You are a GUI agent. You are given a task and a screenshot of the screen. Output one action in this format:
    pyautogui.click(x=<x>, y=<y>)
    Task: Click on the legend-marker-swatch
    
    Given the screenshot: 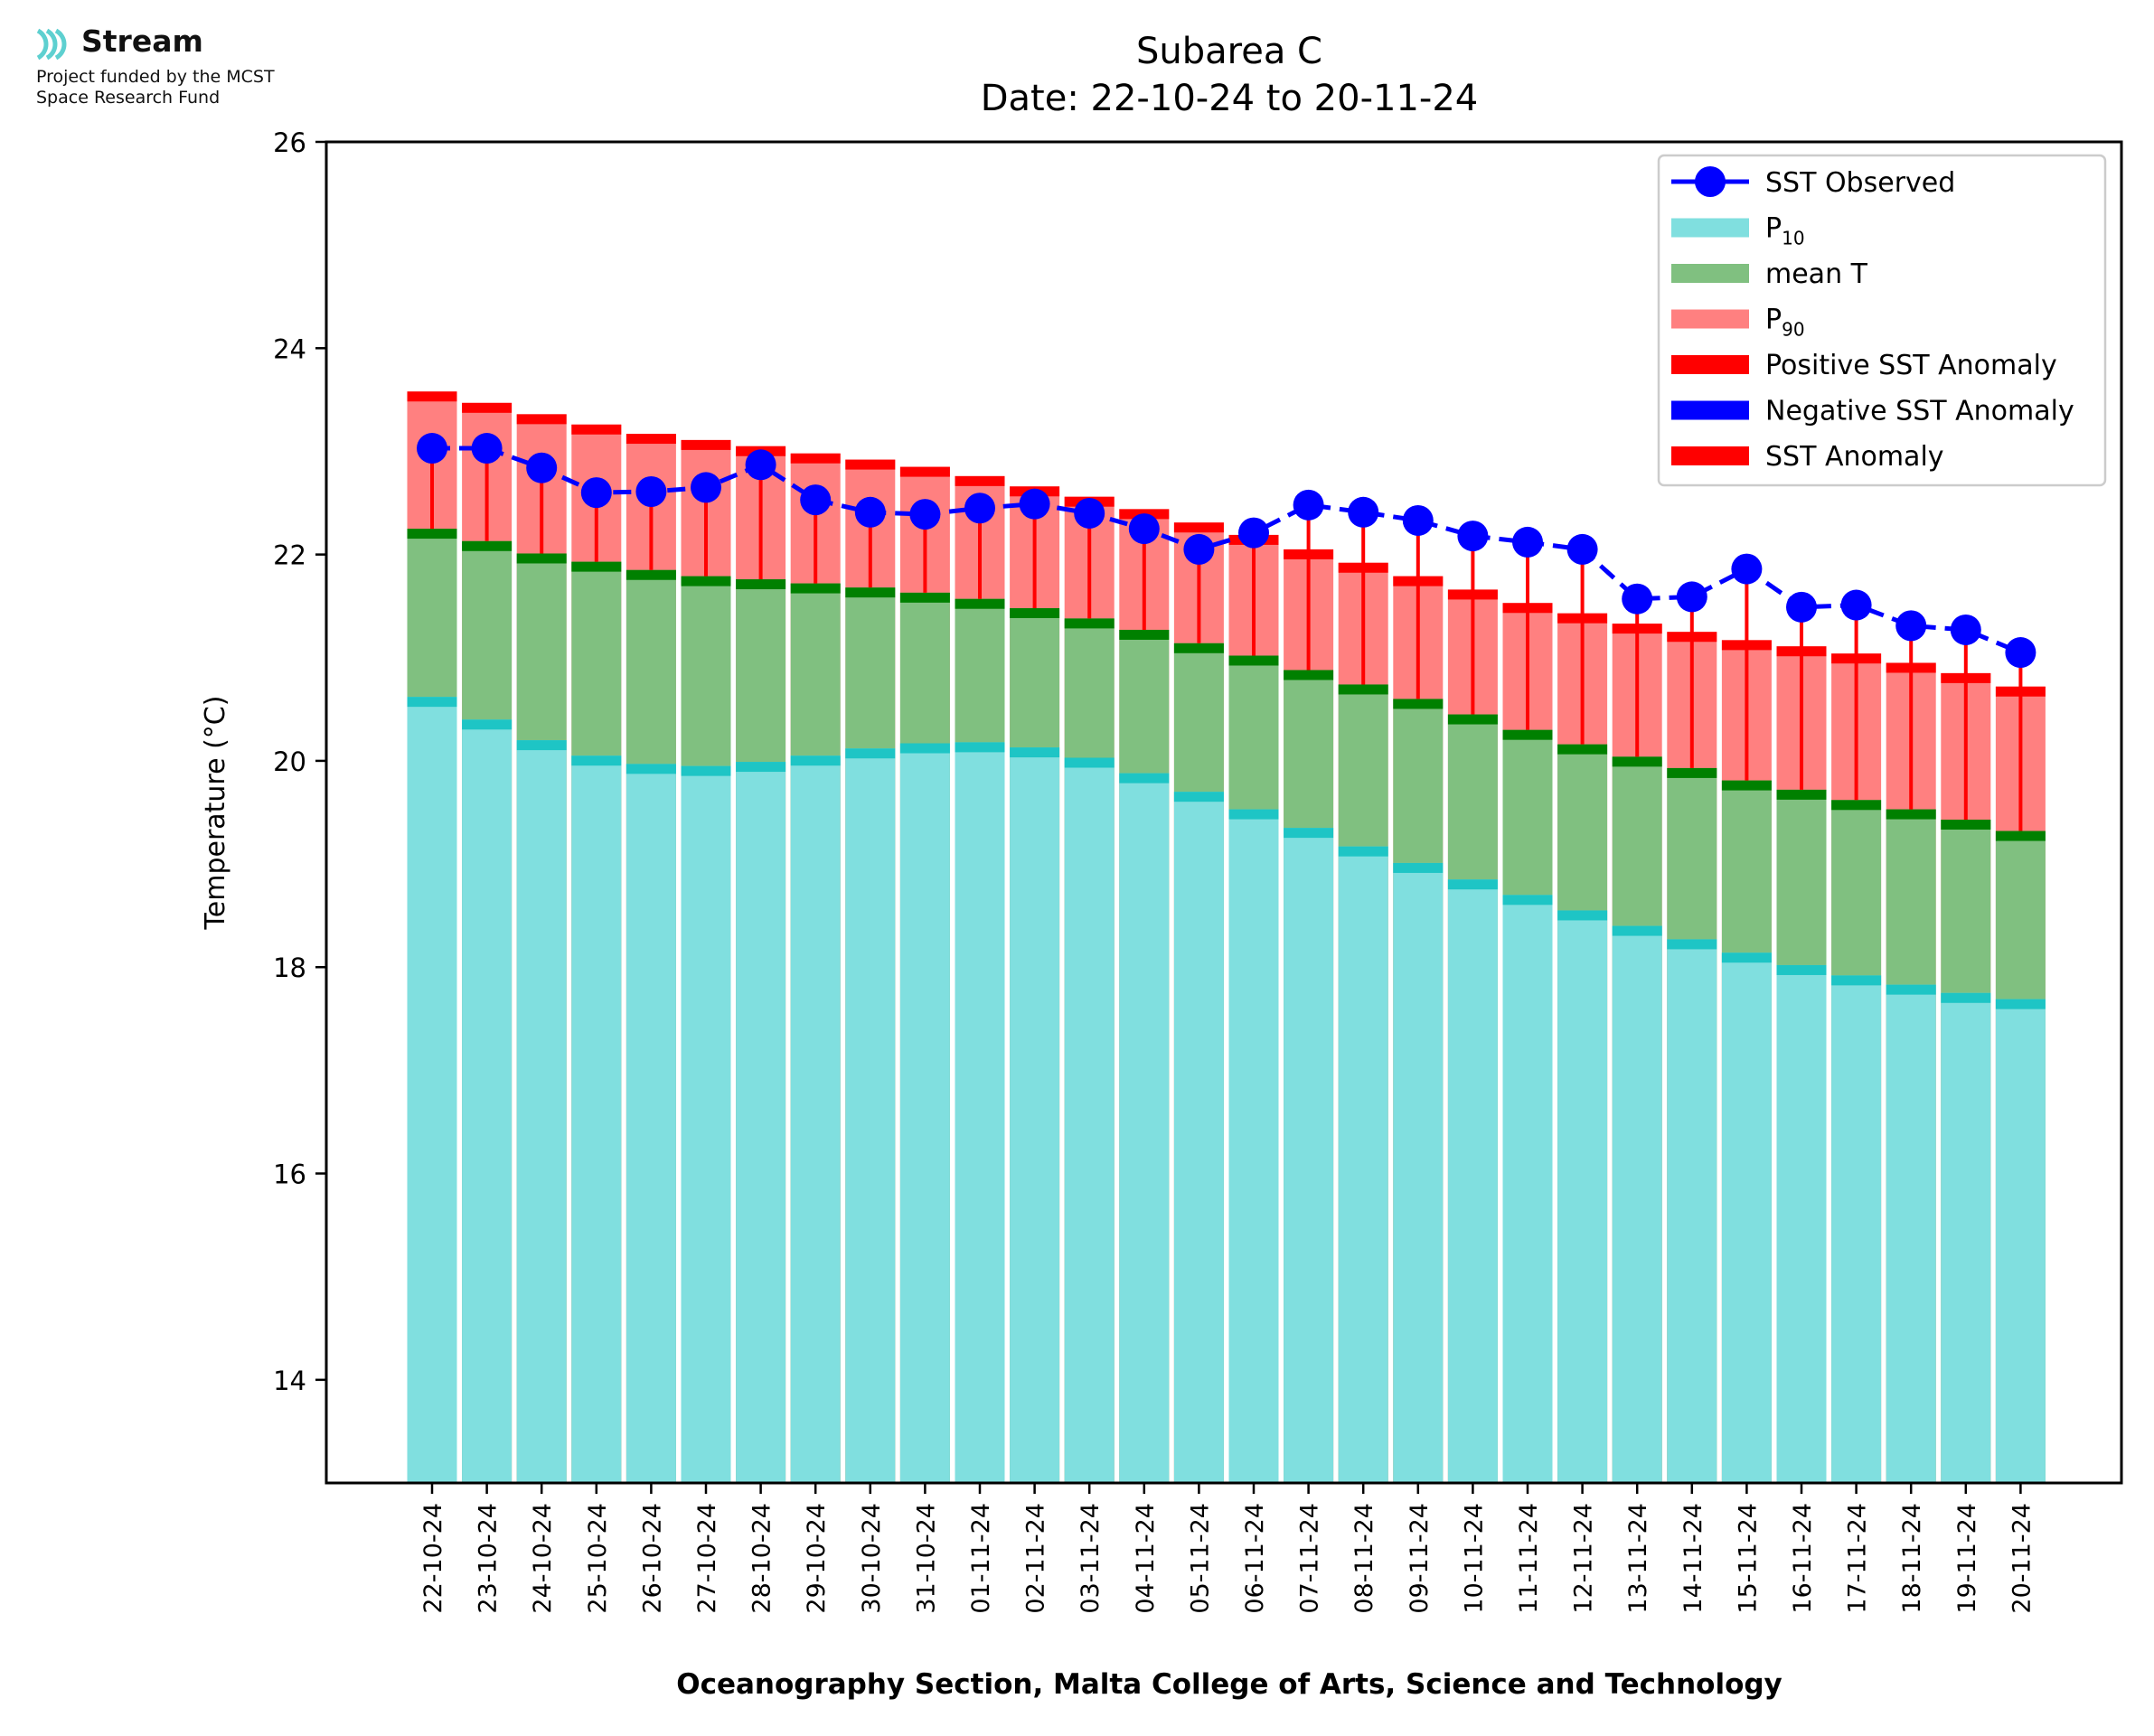 What is the action you would take?
    pyautogui.click(x=1710, y=181)
    